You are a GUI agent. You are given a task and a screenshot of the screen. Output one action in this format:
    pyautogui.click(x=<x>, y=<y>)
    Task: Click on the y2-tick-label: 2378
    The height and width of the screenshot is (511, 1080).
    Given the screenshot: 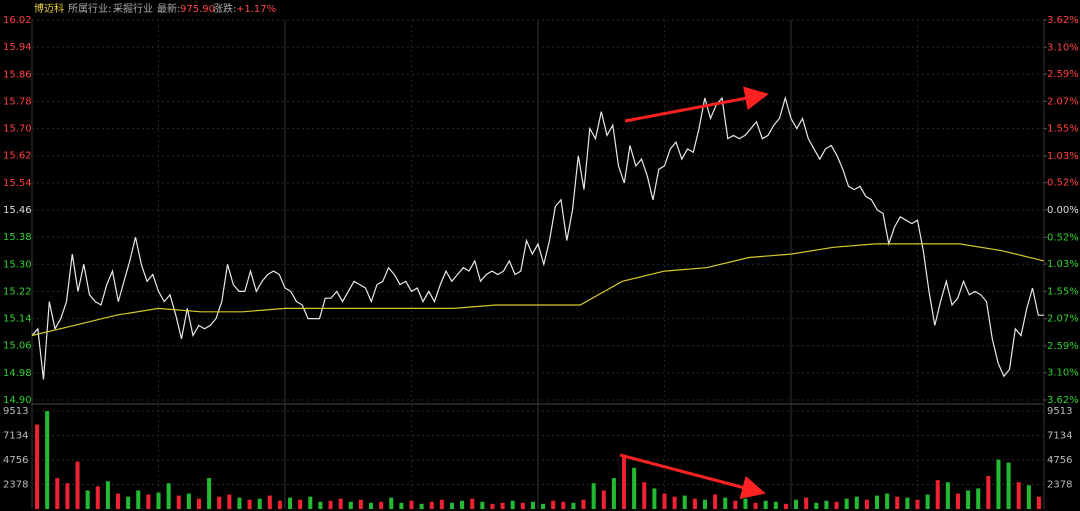 What is the action you would take?
    pyautogui.click(x=1059, y=485)
    